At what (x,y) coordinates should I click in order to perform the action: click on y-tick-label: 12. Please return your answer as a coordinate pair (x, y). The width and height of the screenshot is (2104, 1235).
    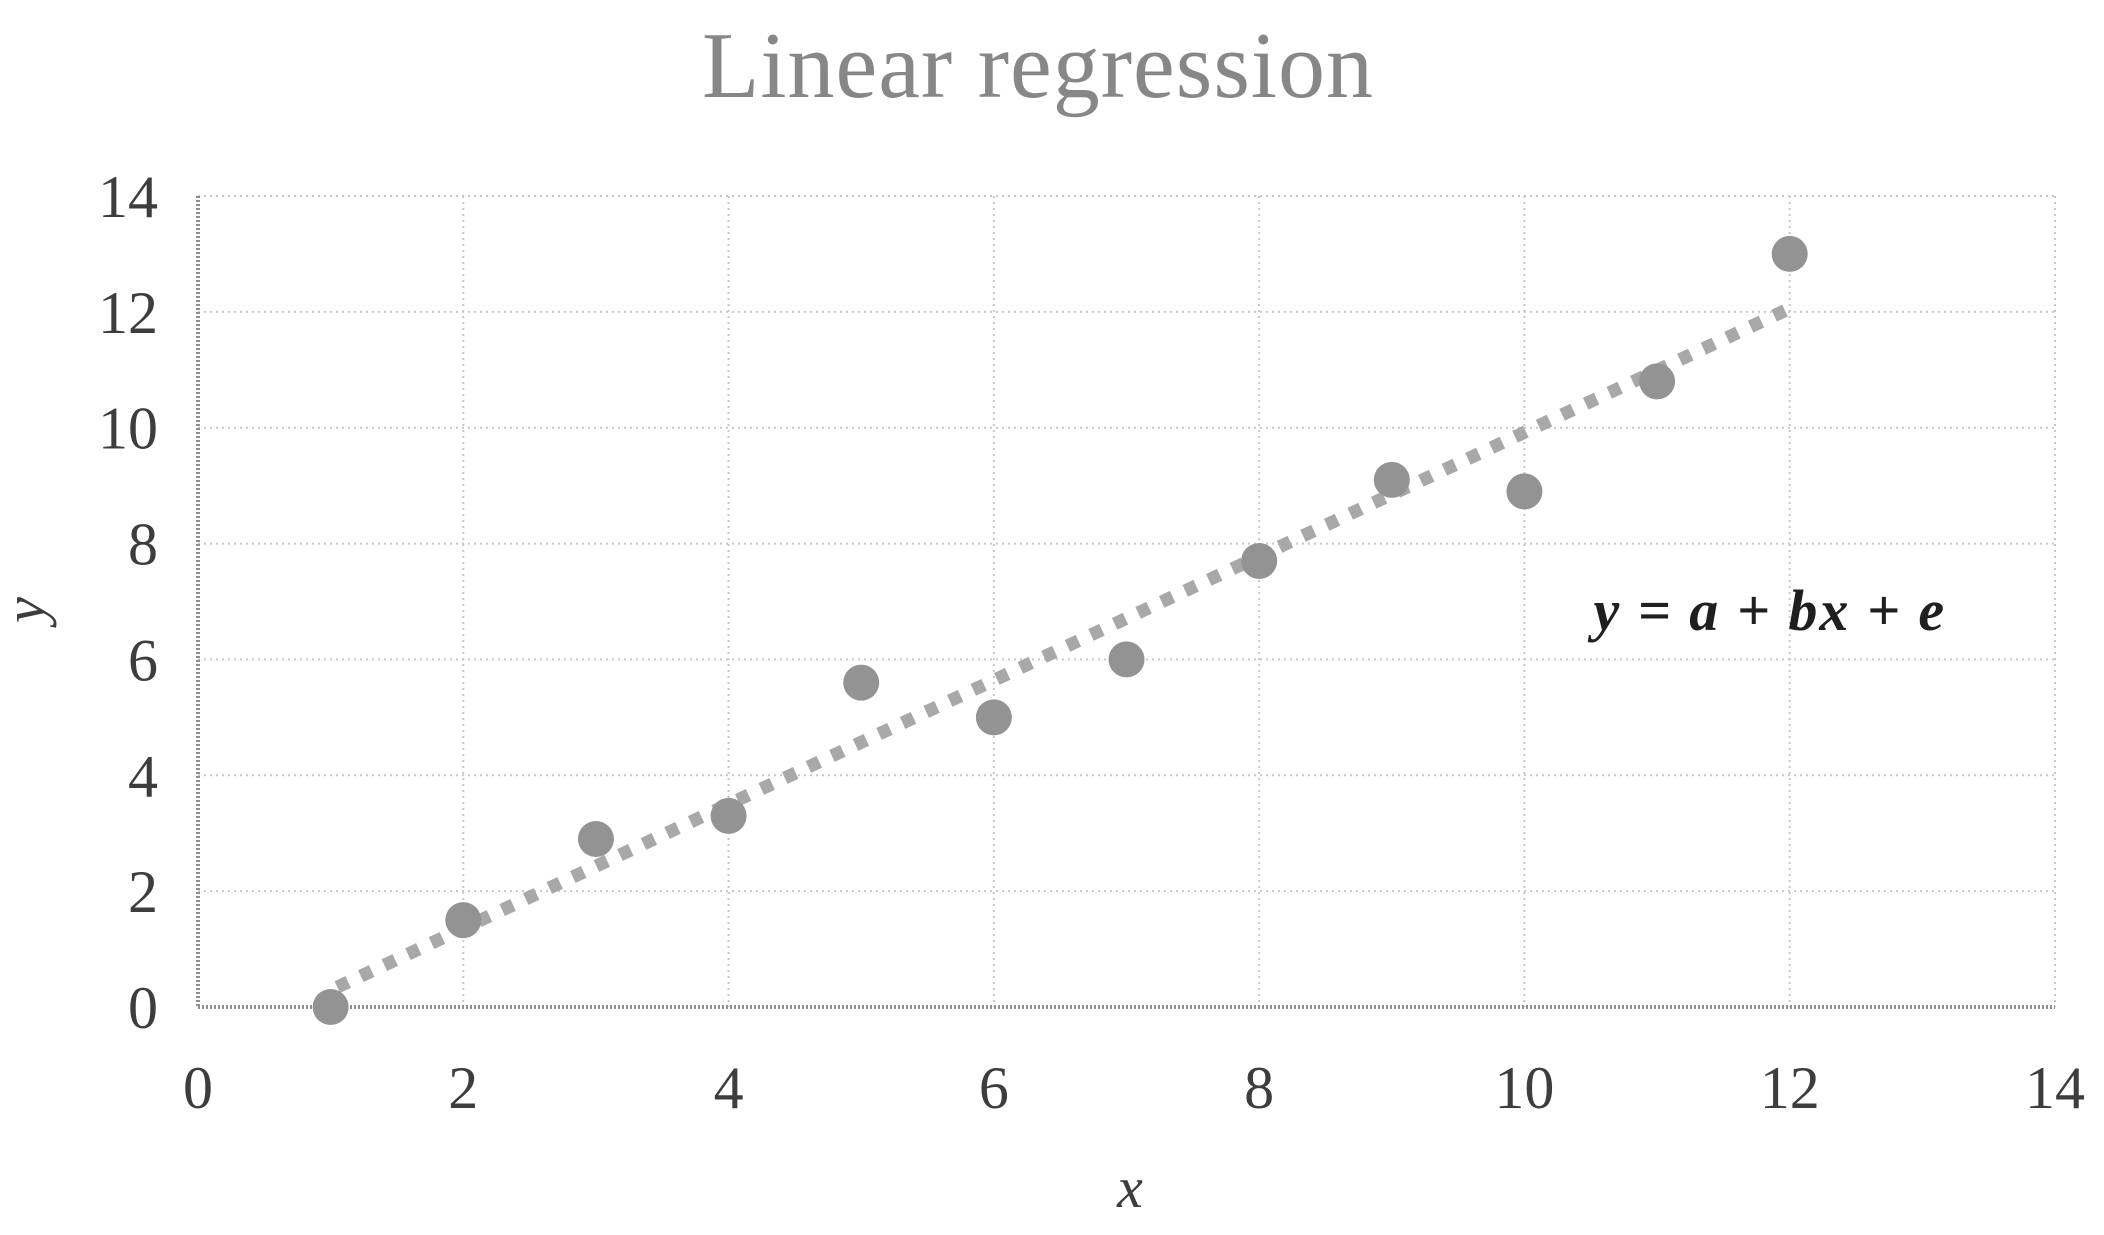
    Looking at the image, I should click on (128, 313).